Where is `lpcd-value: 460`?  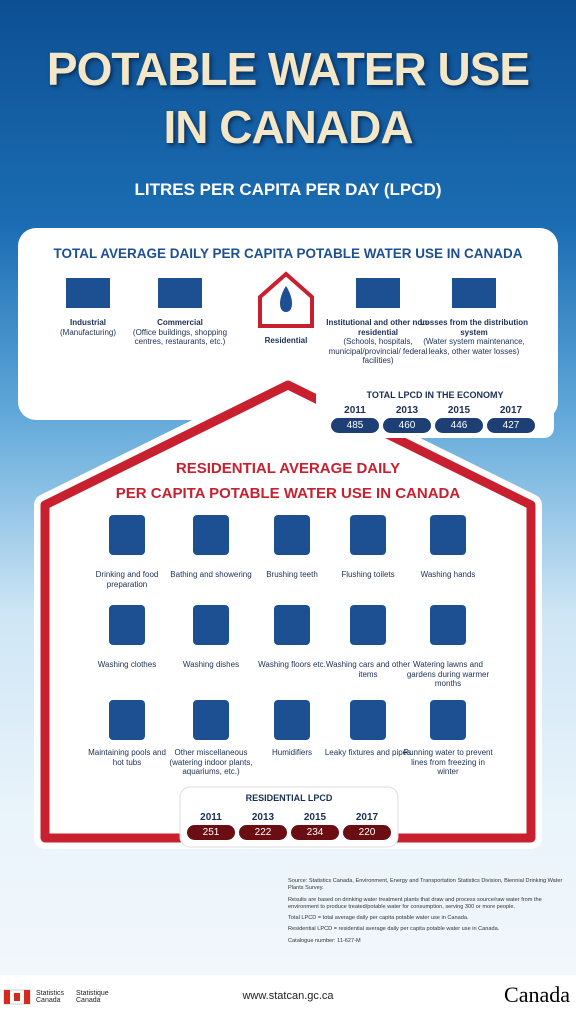 lpcd-value: 460 is located at coordinates (407, 425).